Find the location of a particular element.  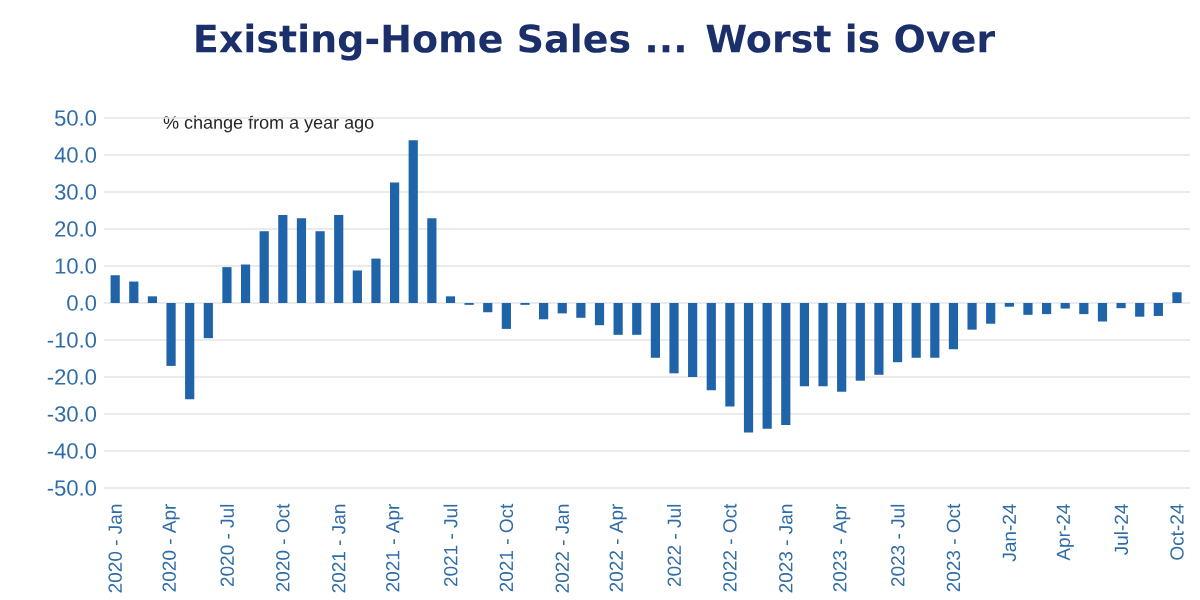

x-tick-label: Apr-24 is located at coordinates (1065, 532).